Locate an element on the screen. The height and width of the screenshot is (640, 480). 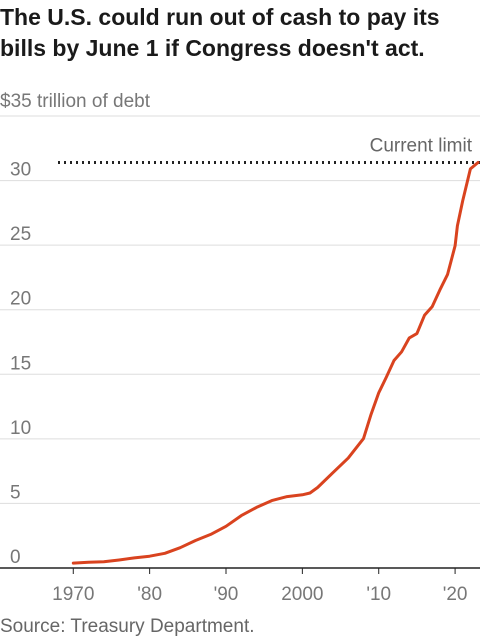
y-tick-labels: 0 5 10 15 20 25 30 is located at coordinates (20, 364).